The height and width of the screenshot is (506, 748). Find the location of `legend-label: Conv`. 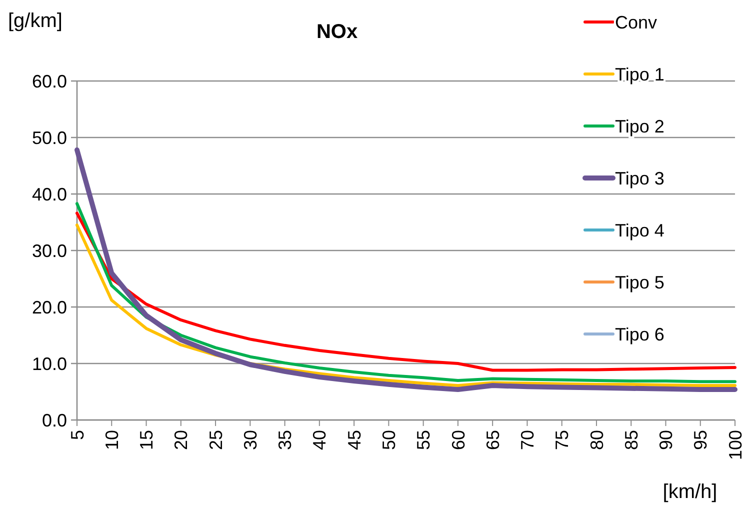

legend-label: Conv is located at coordinates (636, 22).